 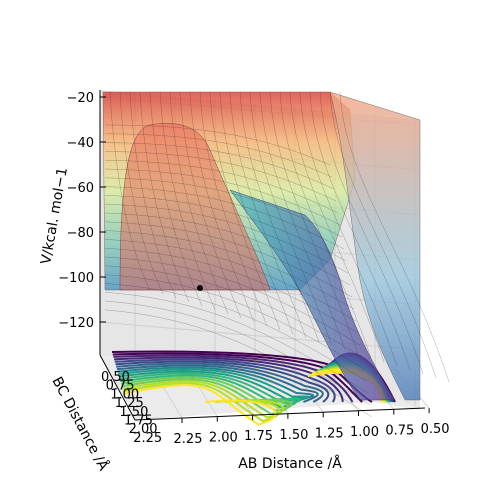 I want to click on z-tick-label: −120, so click(x=76, y=323).